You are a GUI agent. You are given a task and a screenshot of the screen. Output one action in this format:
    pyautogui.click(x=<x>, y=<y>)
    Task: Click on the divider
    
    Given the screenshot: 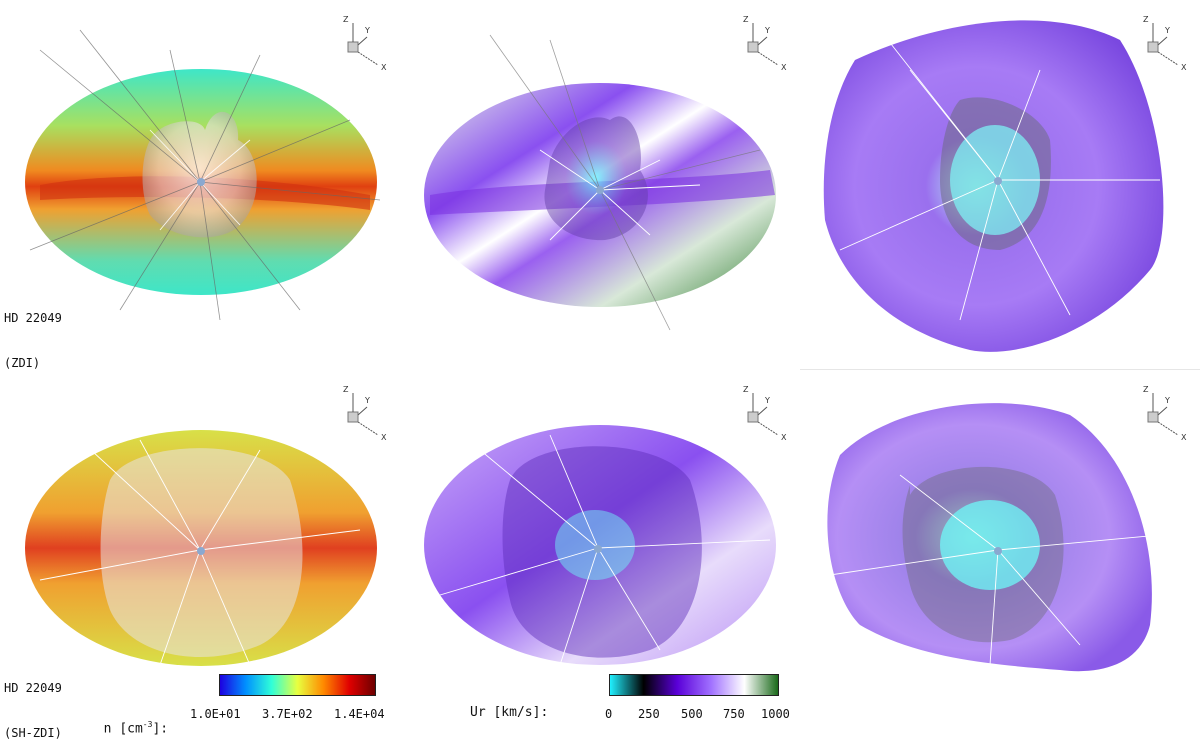 What is the action you would take?
    pyautogui.click(x=1000, y=369)
    